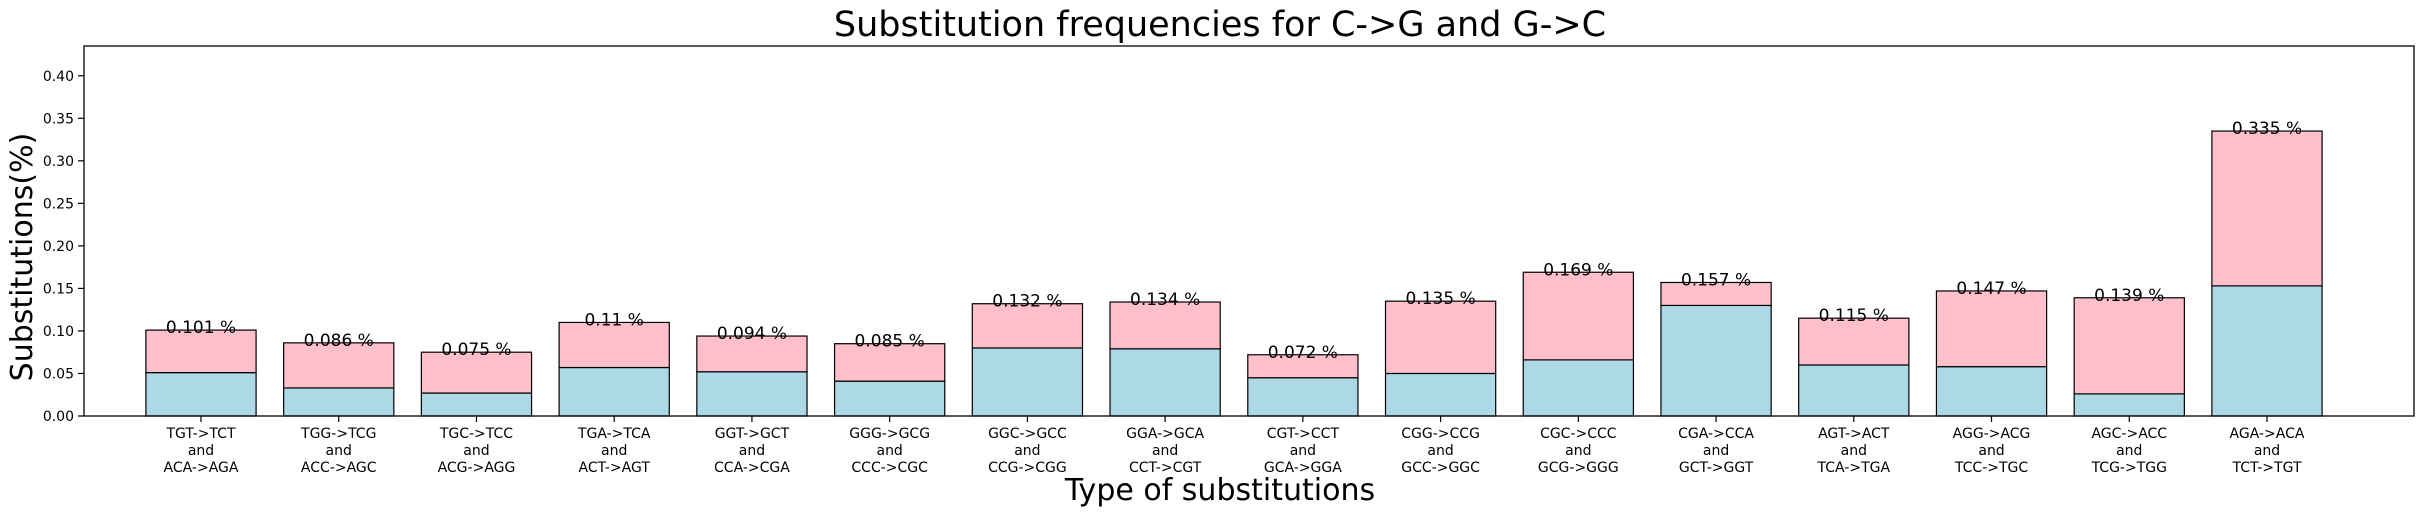 The height and width of the screenshot is (514, 2419). What do you see at coordinates (889, 468) in the screenshot?
I see `x-tick-label: CCC->CGC` at bounding box center [889, 468].